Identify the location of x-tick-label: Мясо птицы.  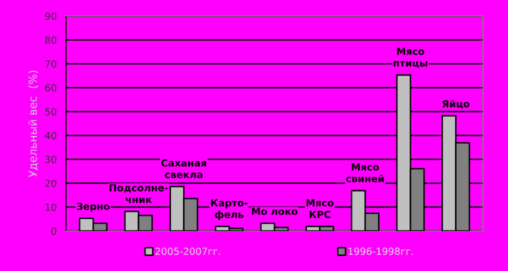
(411, 58).